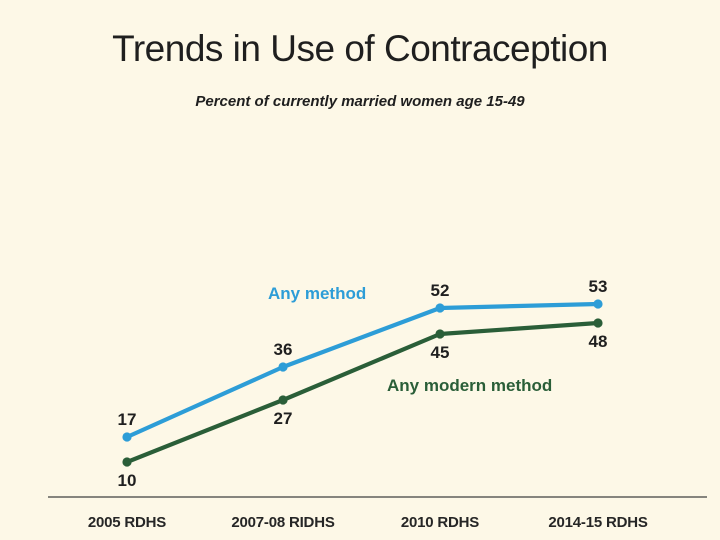  I want to click on data-value-label: 48, so click(598, 341).